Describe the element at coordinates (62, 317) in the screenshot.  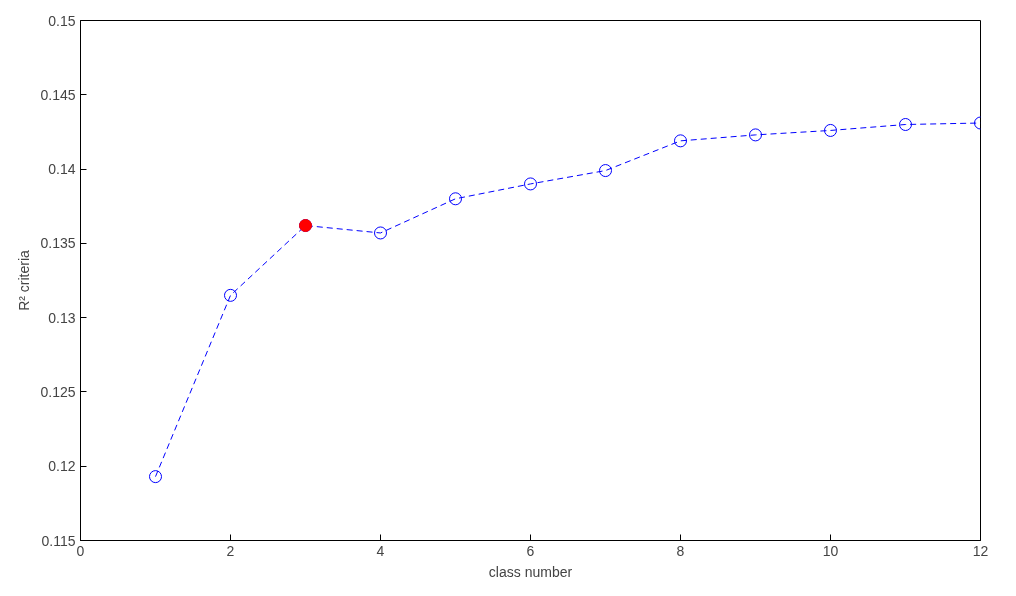
I see `y-tick-label: 0.13` at that location.